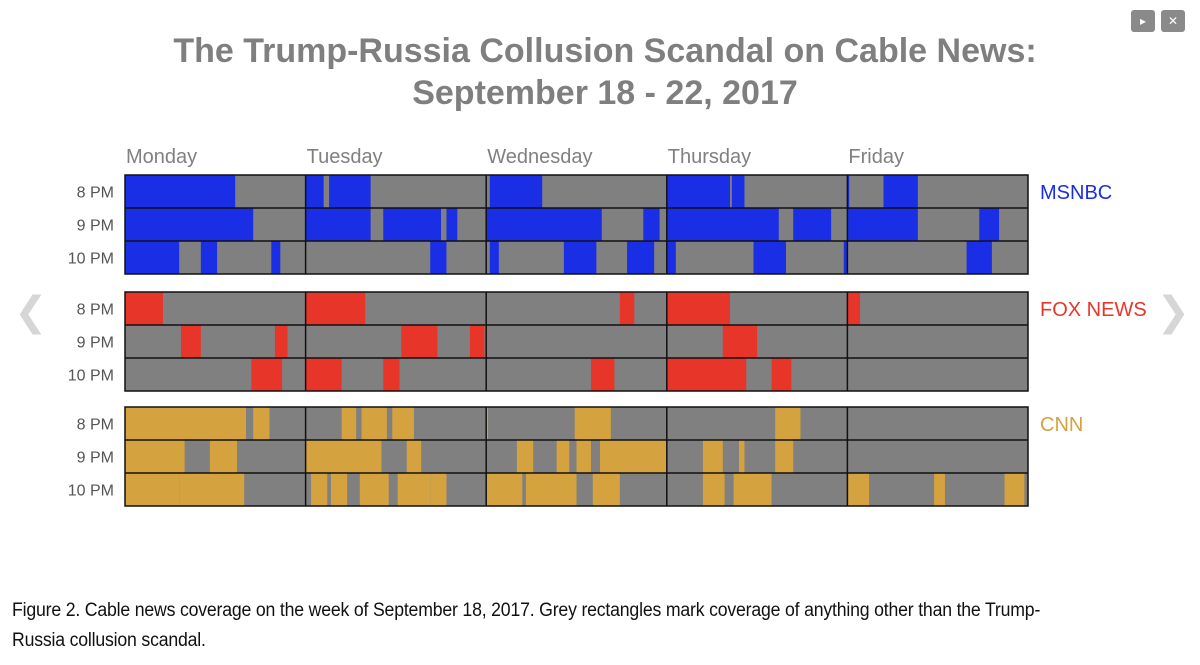 The height and width of the screenshot is (665, 1200). I want to click on group-frame-fox-news, so click(576, 341).